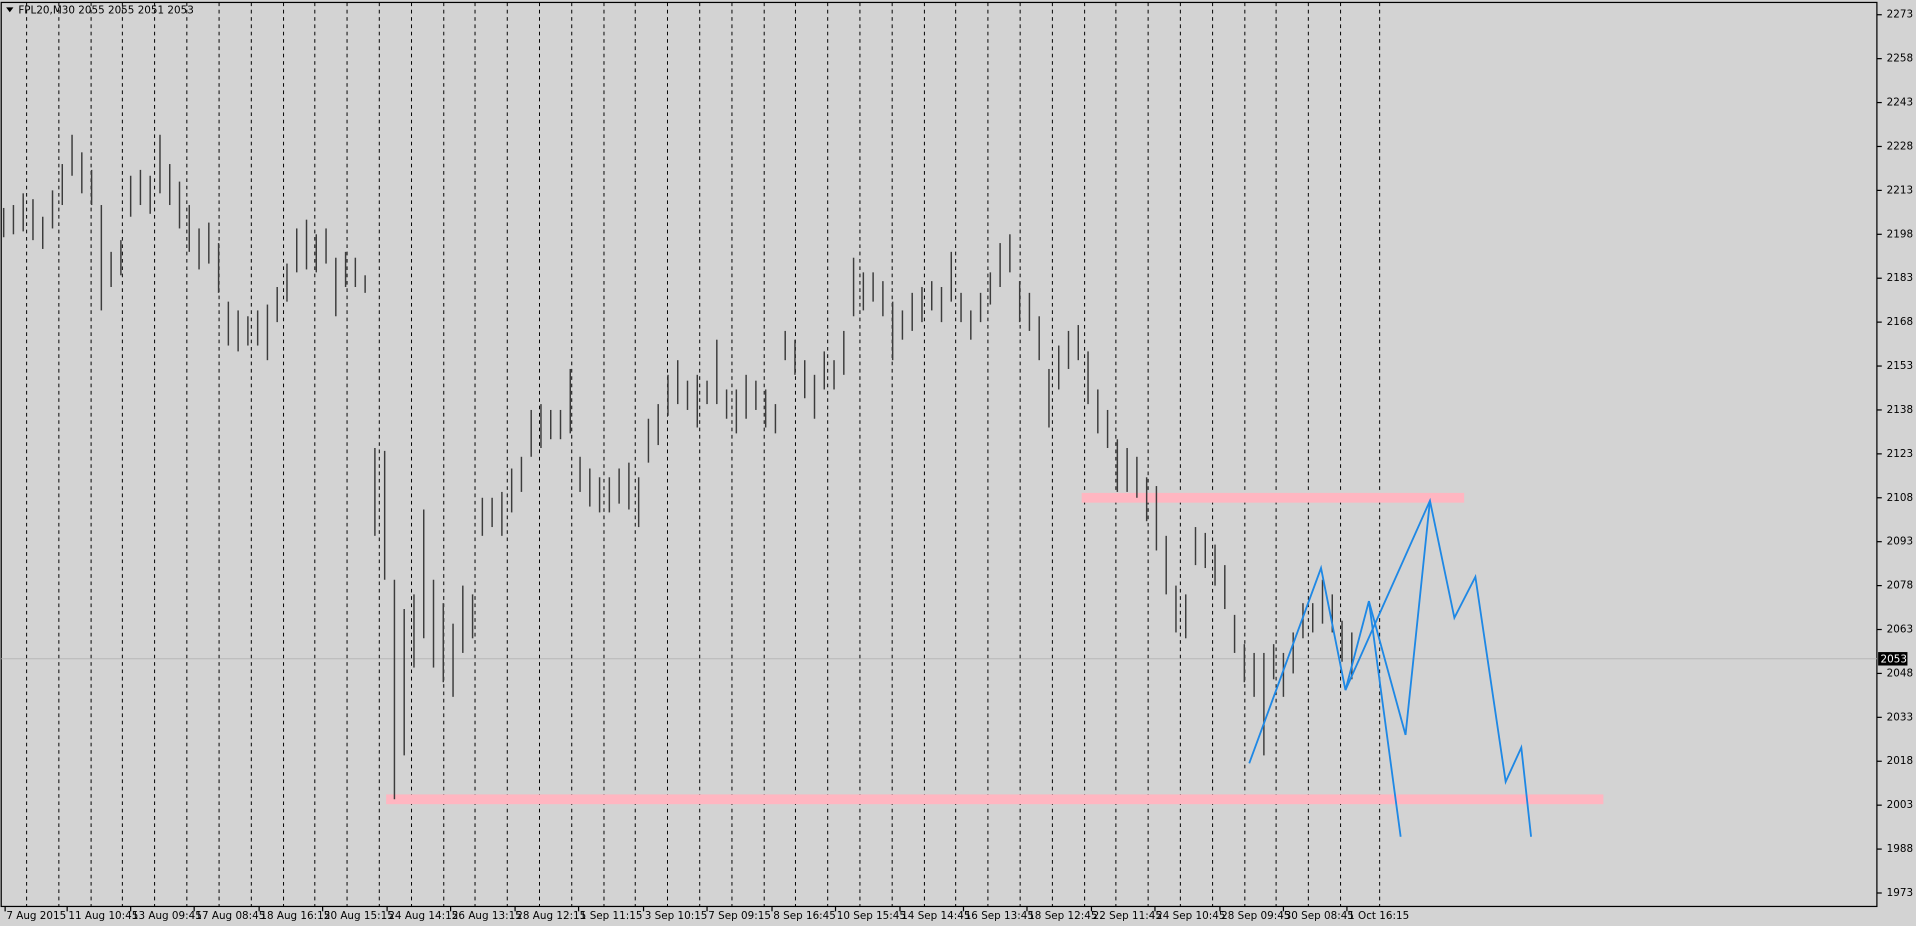 The width and height of the screenshot is (1916, 926). Describe the element at coordinates (611, 916) in the screenshot. I see `x-tick-label: 1 Sep 11:15` at that location.